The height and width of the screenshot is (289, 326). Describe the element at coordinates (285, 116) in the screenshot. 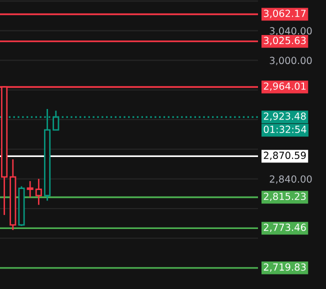

I see `ref-line-label: 2,923.48` at that location.